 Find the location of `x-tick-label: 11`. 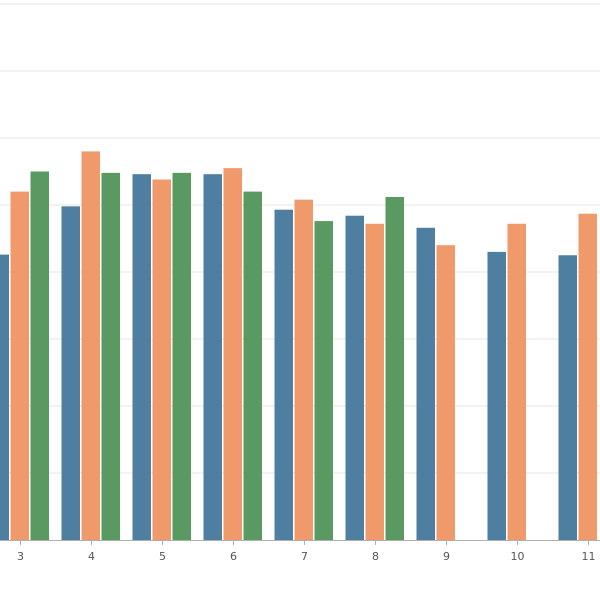

x-tick-label: 11 is located at coordinates (589, 556).